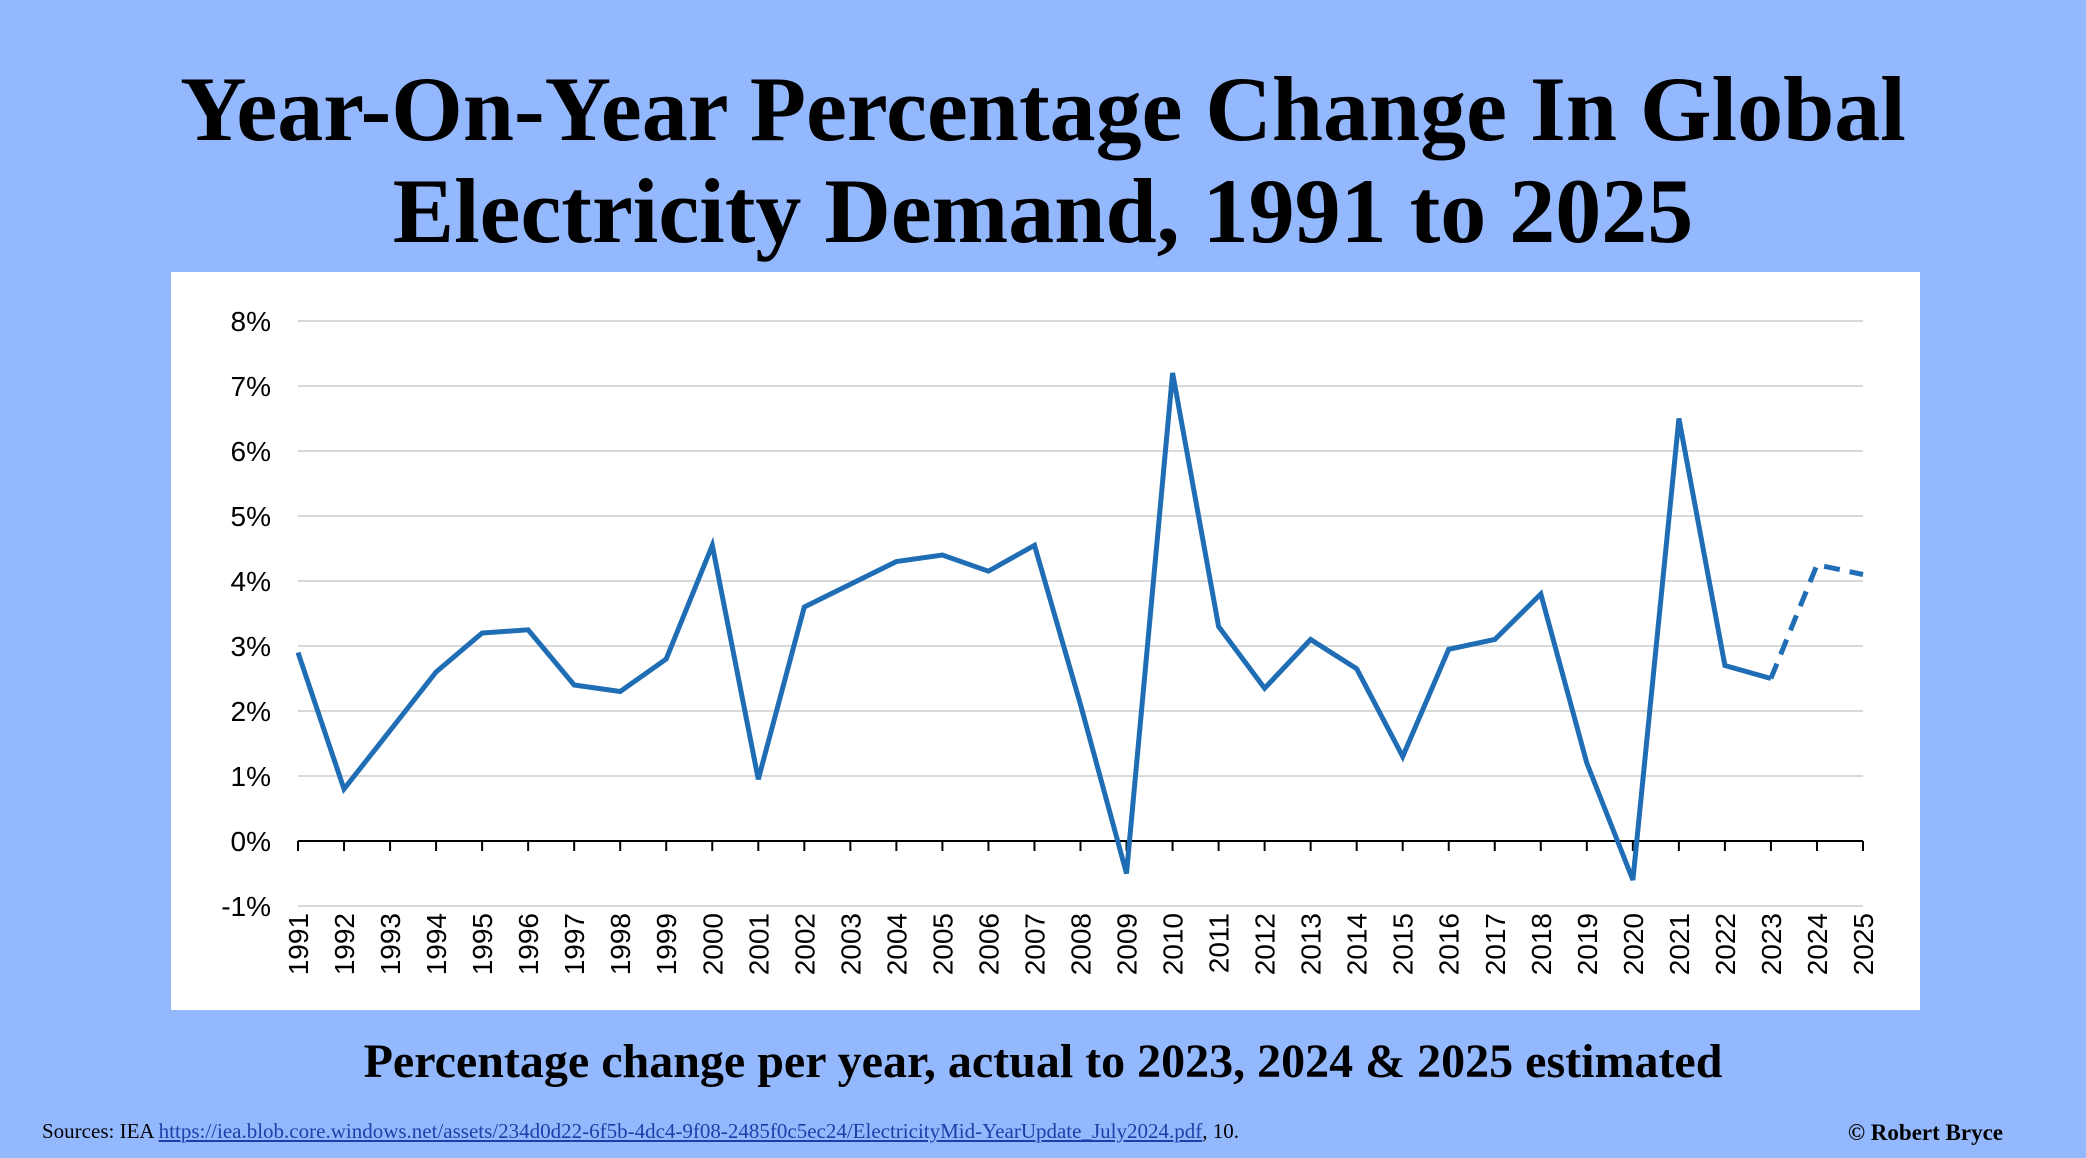 Image resolution: width=2086 pixels, height=1158 pixels. I want to click on y-tick-label: 0%, so click(251, 841).